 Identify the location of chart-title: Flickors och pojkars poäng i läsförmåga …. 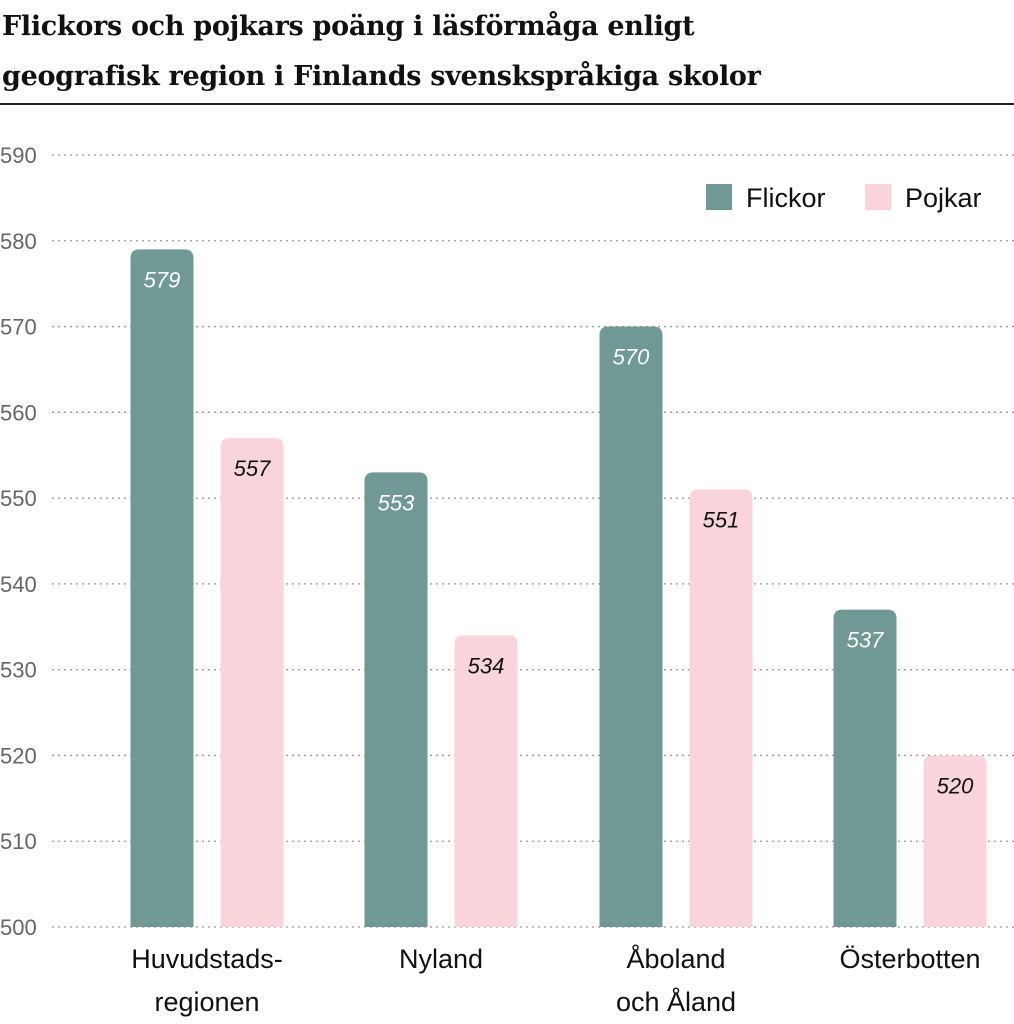
(507, 52).